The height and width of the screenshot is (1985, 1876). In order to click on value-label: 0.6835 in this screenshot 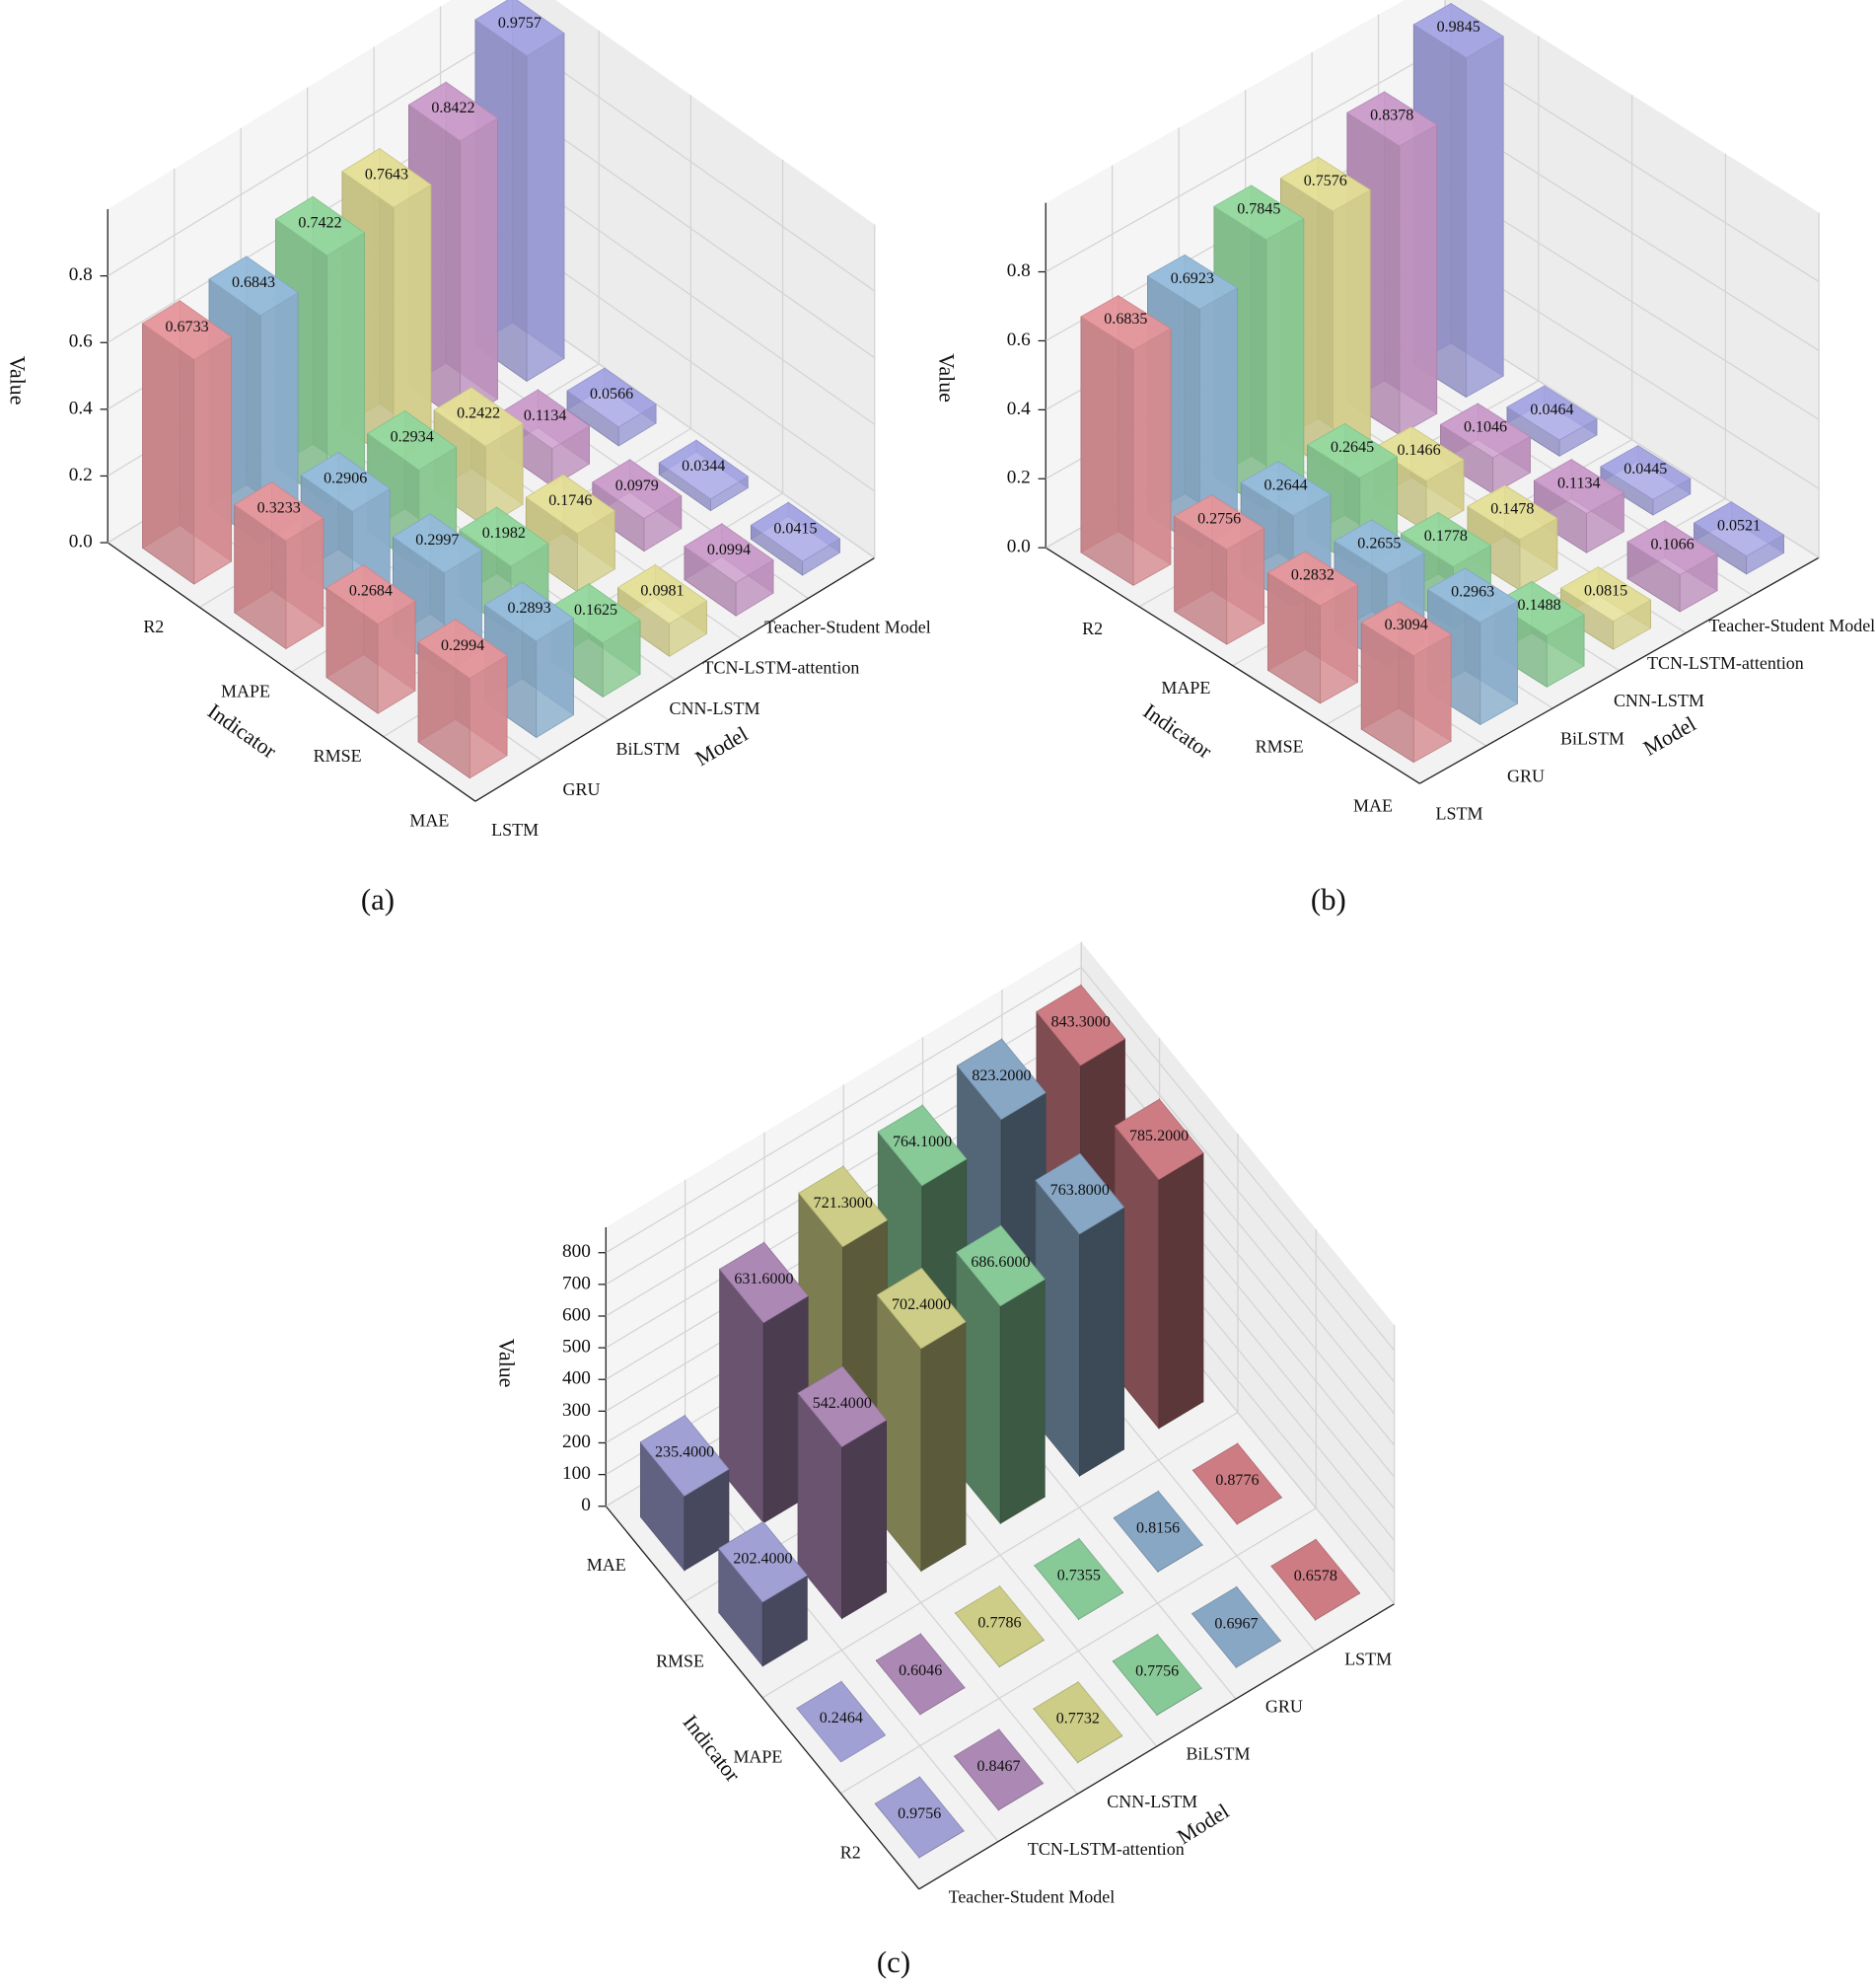, I will do `click(1125, 319)`.